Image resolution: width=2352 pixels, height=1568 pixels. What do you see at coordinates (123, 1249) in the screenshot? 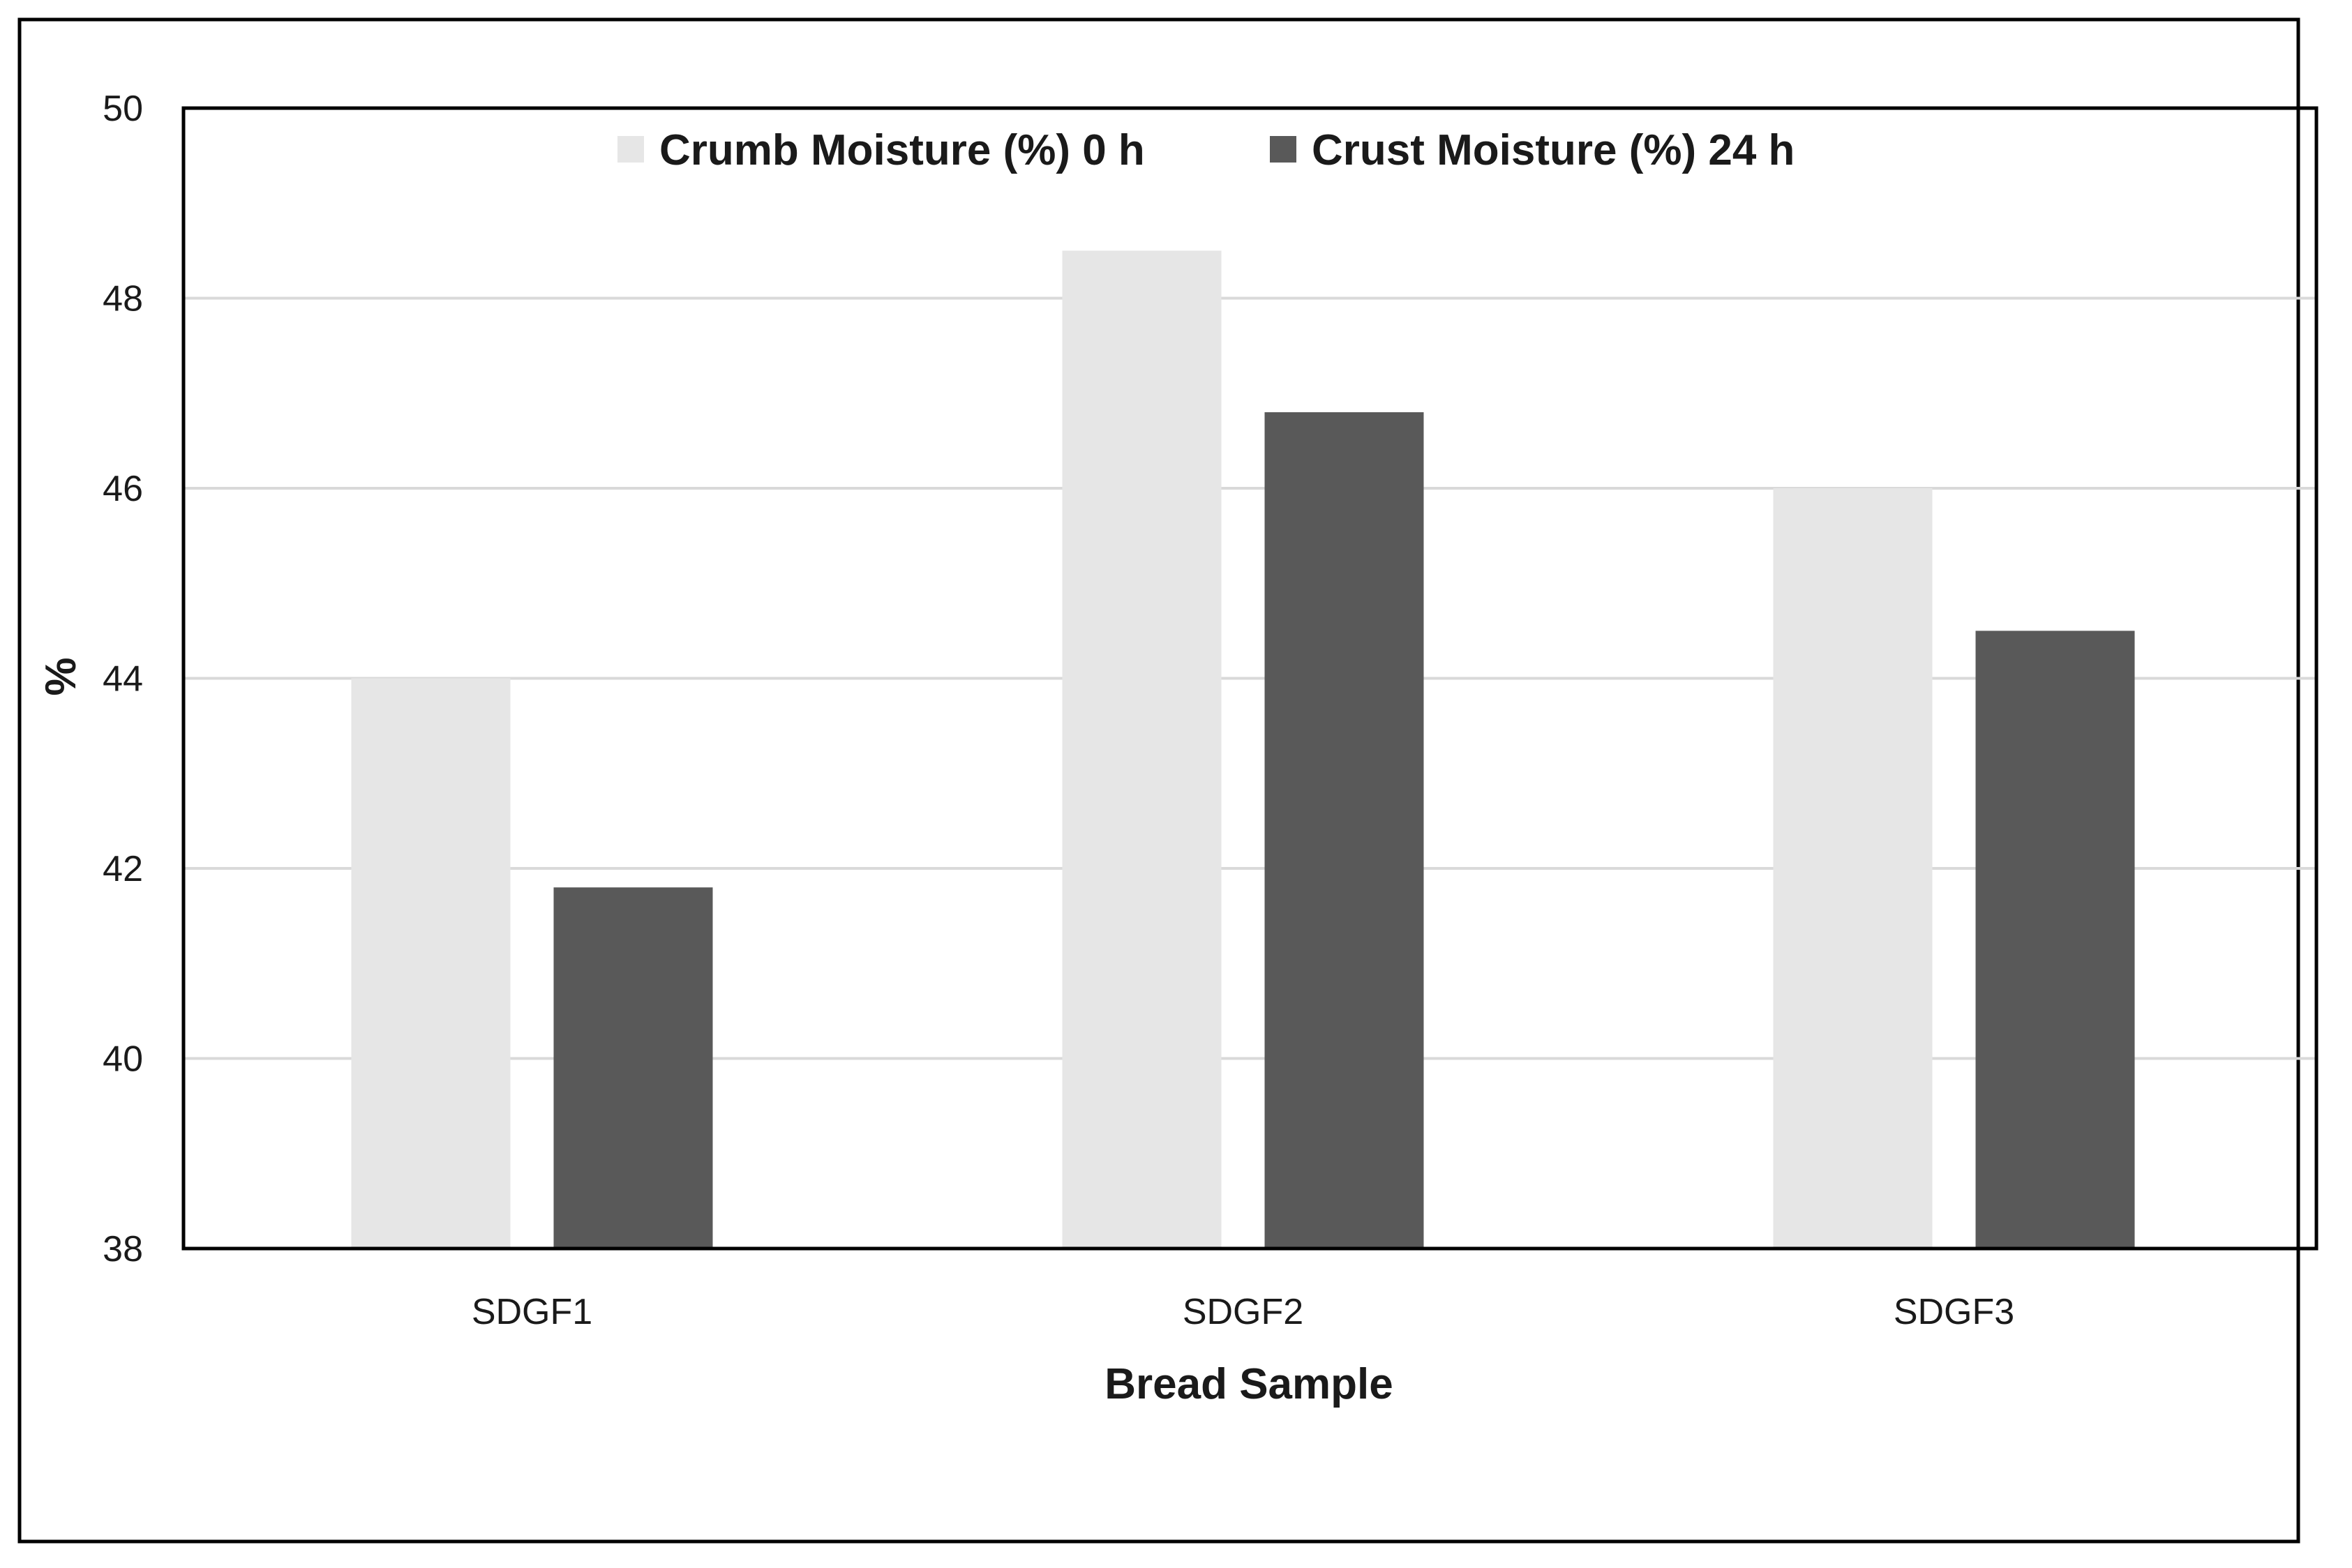
I see `y-tick-label: 38` at bounding box center [123, 1249].